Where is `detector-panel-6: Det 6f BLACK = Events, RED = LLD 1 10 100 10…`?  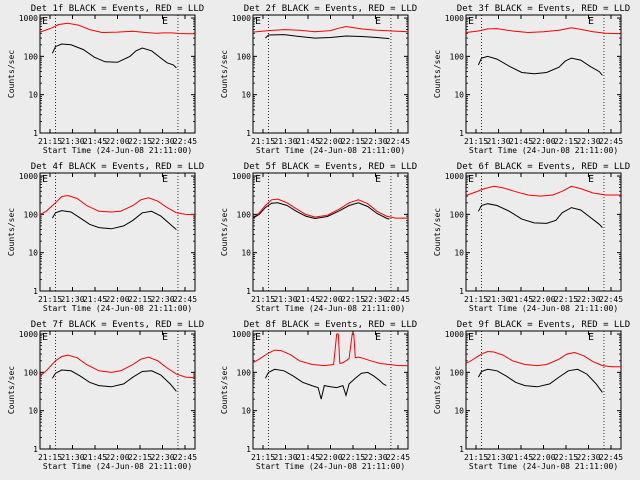 detector-panel-6: Det 6f BLACK = Events, RED = LLD 1 10 100 10… is located at coordinates (531, 237).